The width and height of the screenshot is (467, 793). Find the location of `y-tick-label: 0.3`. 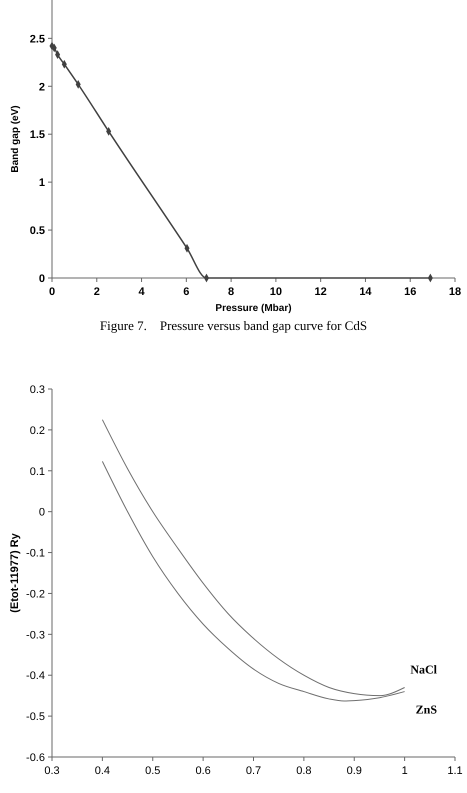

y-tick-label: 0.3 is located at coordinates (37, 390).